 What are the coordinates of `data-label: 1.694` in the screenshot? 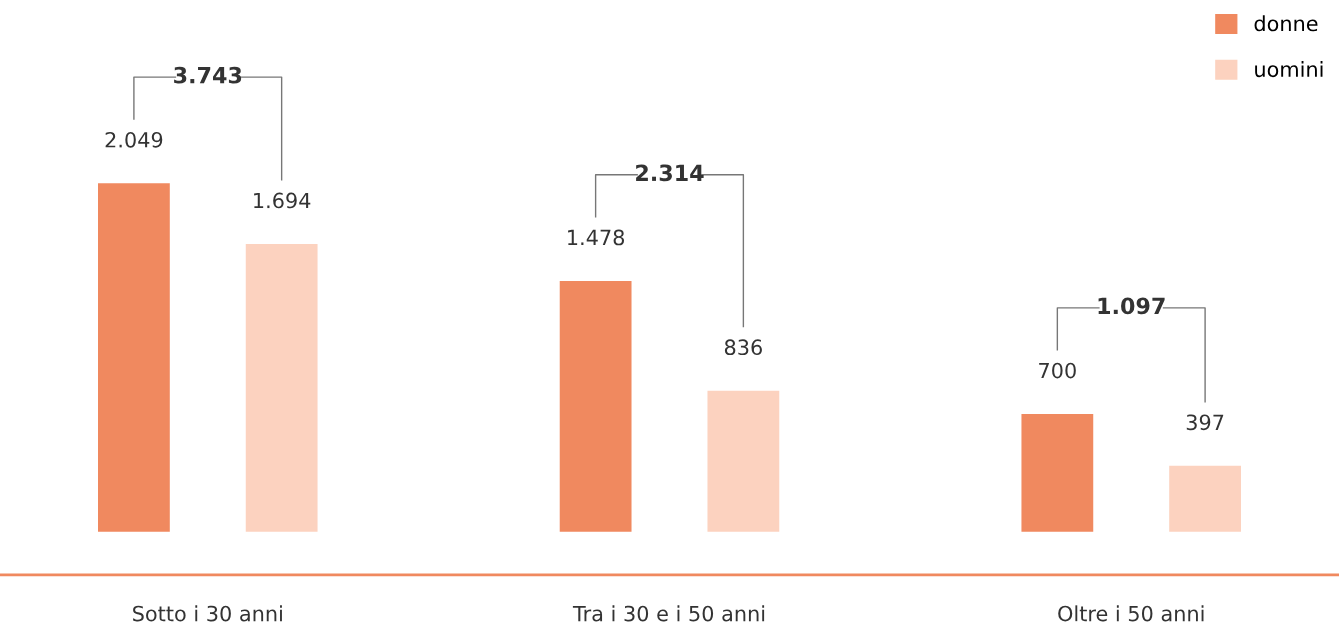 It's located at (282, 200).